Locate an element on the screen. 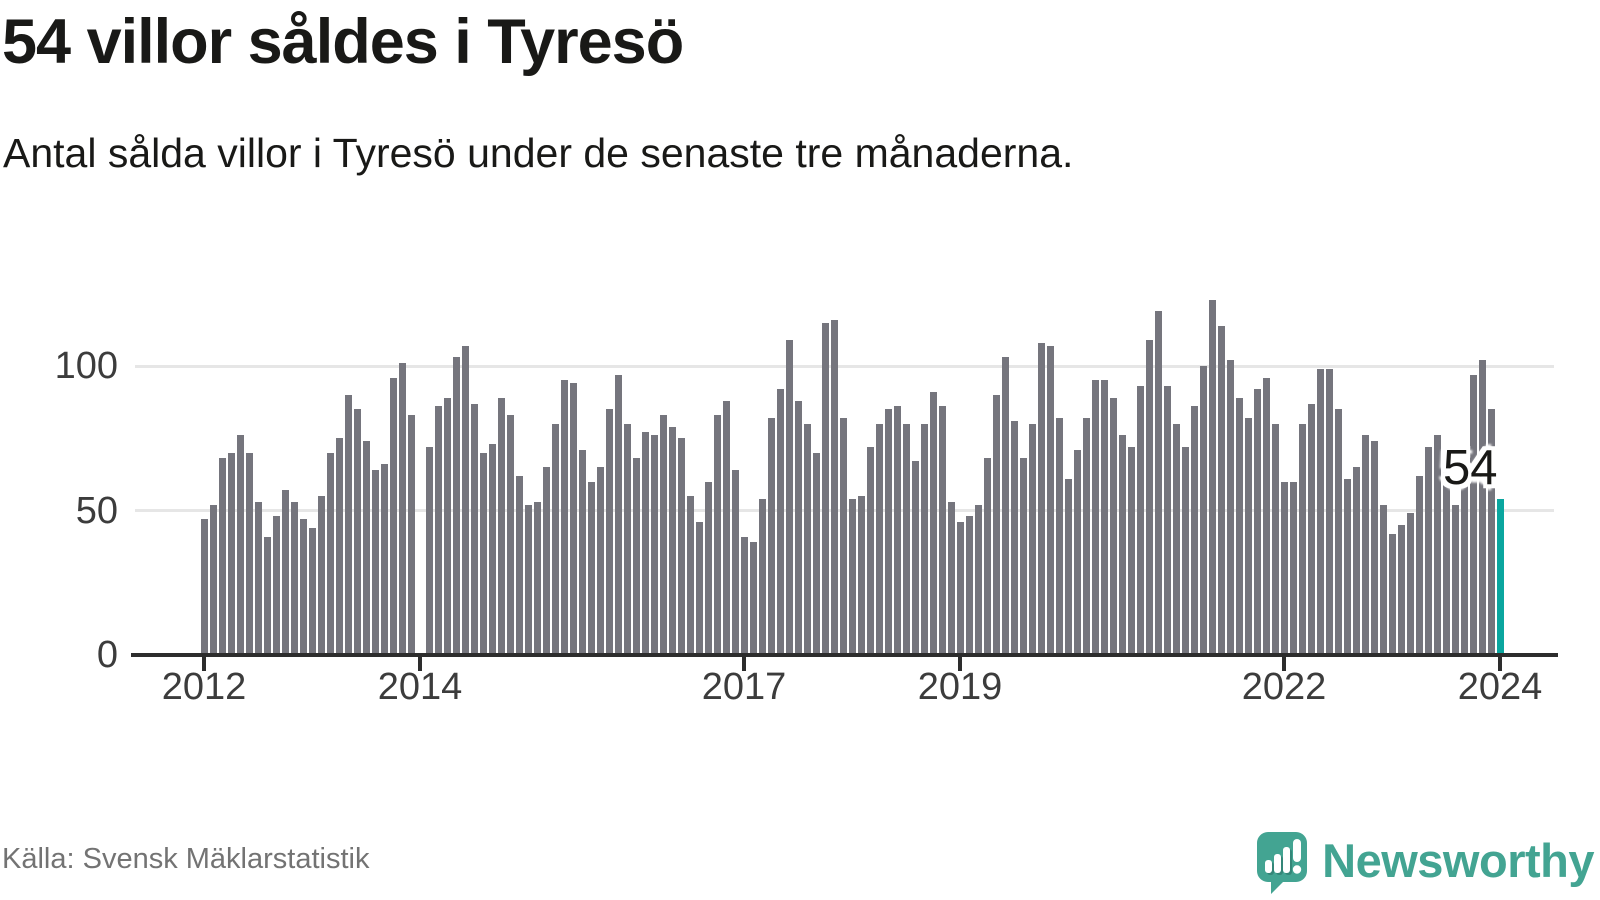 This screenshot has height=900, width=1600. last-value-label: 54 is located at coordinates (1470, 468).